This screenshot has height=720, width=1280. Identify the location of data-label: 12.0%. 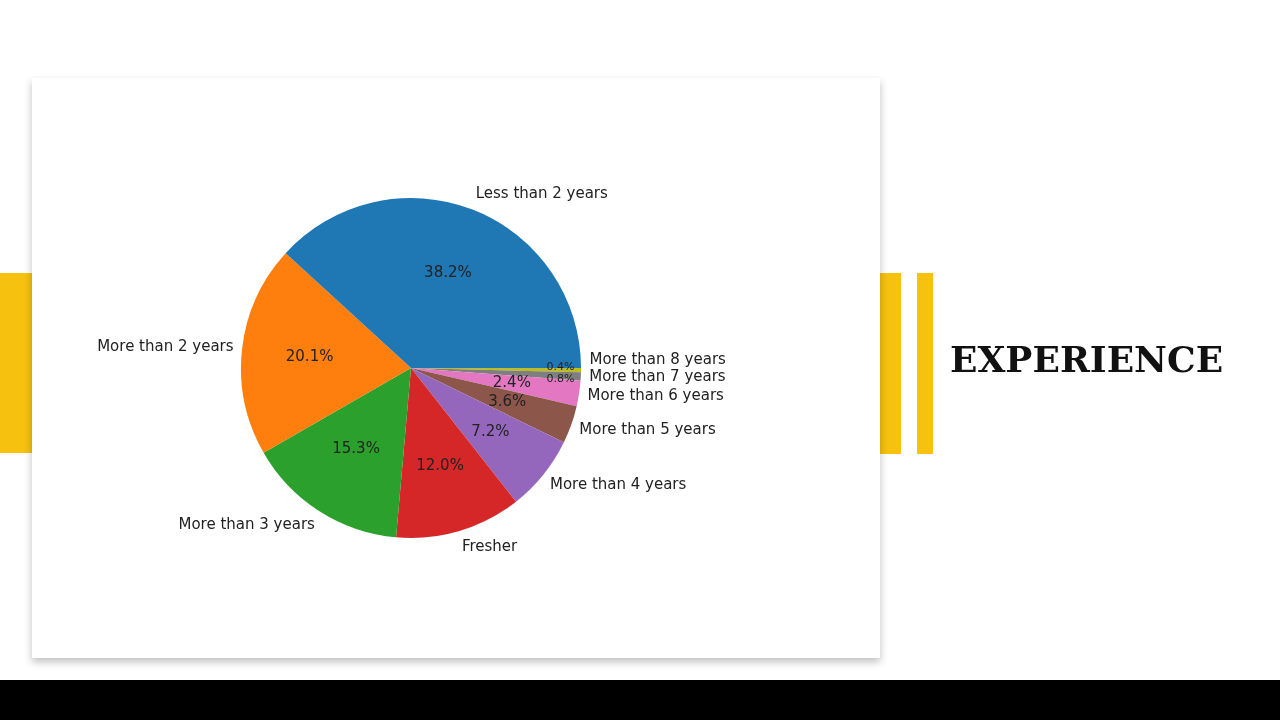
(440, 464).